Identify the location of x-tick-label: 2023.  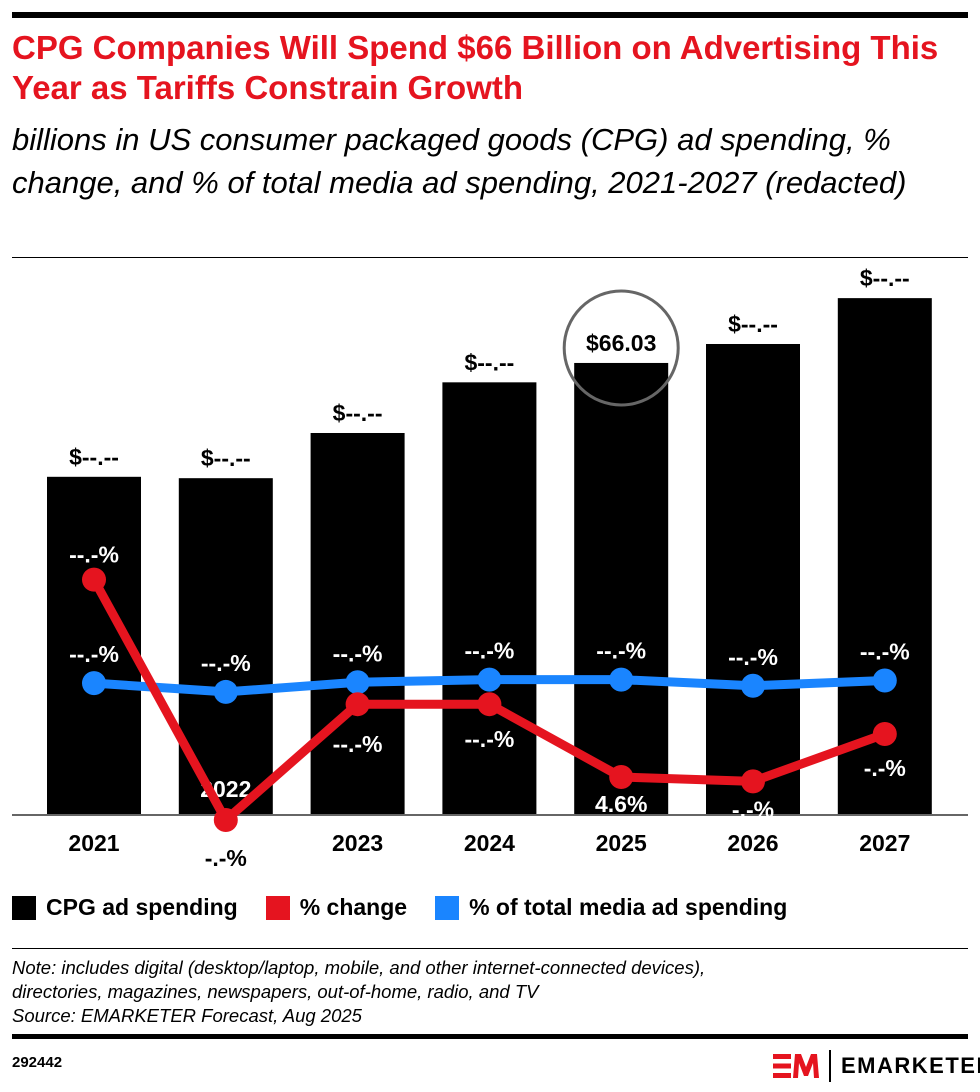
(357, 843).